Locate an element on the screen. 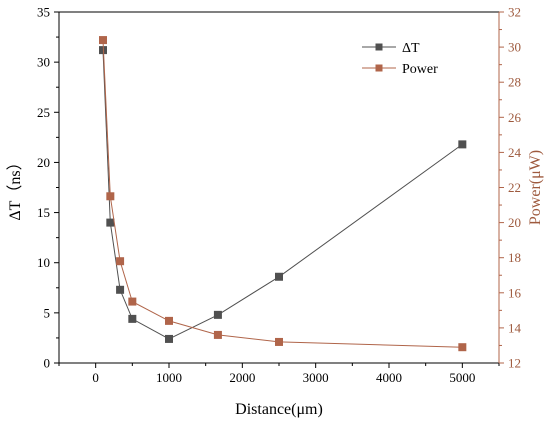  y-right-tick-label: 22 is located at coordinates (514, 187).